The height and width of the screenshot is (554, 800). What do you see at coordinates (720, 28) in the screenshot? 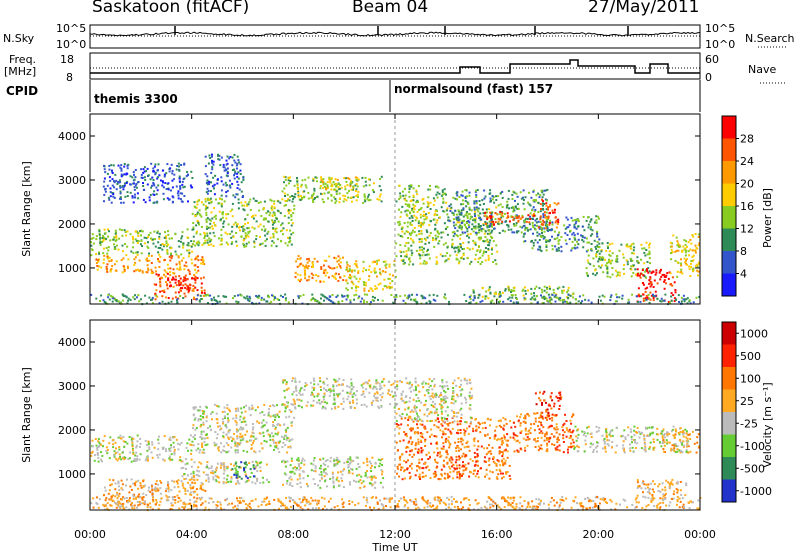
I see `nsearch-tick-high: 10^5` at bounding box center [720, 28].